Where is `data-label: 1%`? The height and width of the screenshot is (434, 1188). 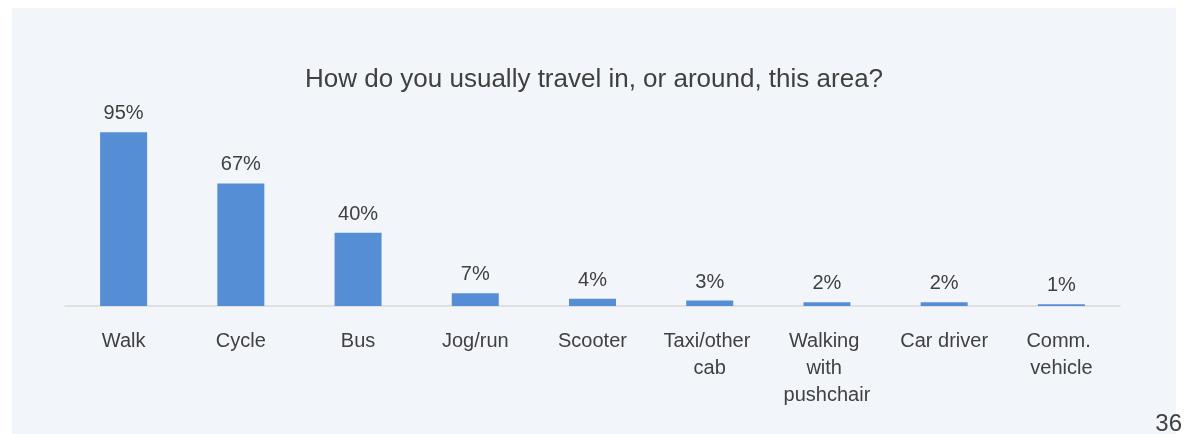 data-label: 1% is located at coordinates (1061, 284).